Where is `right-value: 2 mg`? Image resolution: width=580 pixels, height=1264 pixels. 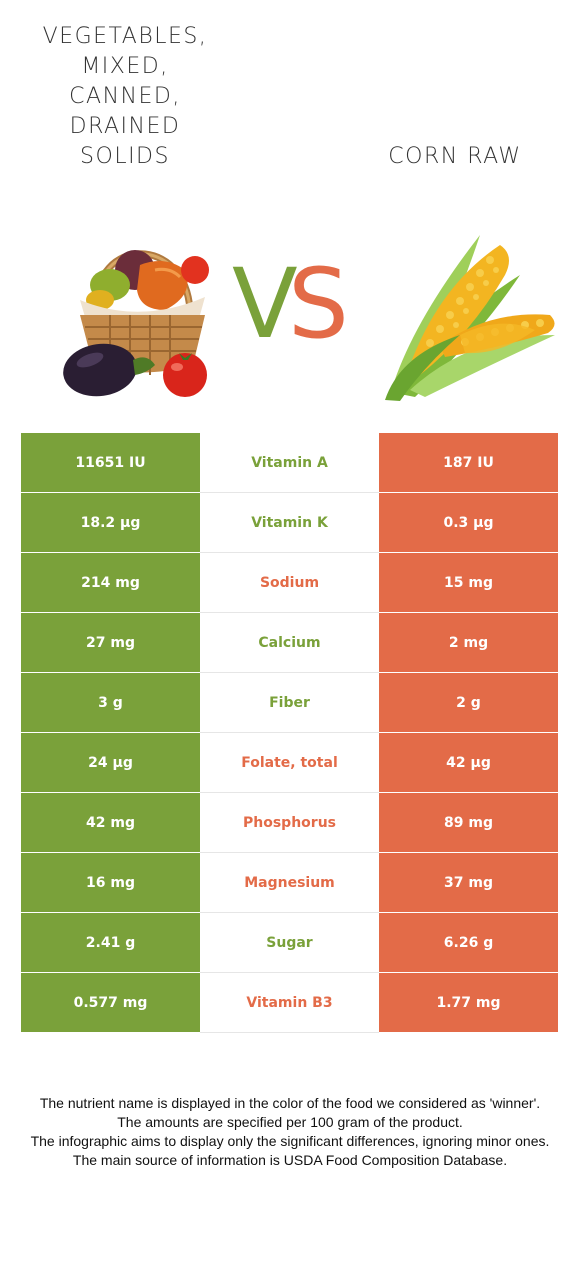 right-value: 2 mg is located at coordinates (468, 642).